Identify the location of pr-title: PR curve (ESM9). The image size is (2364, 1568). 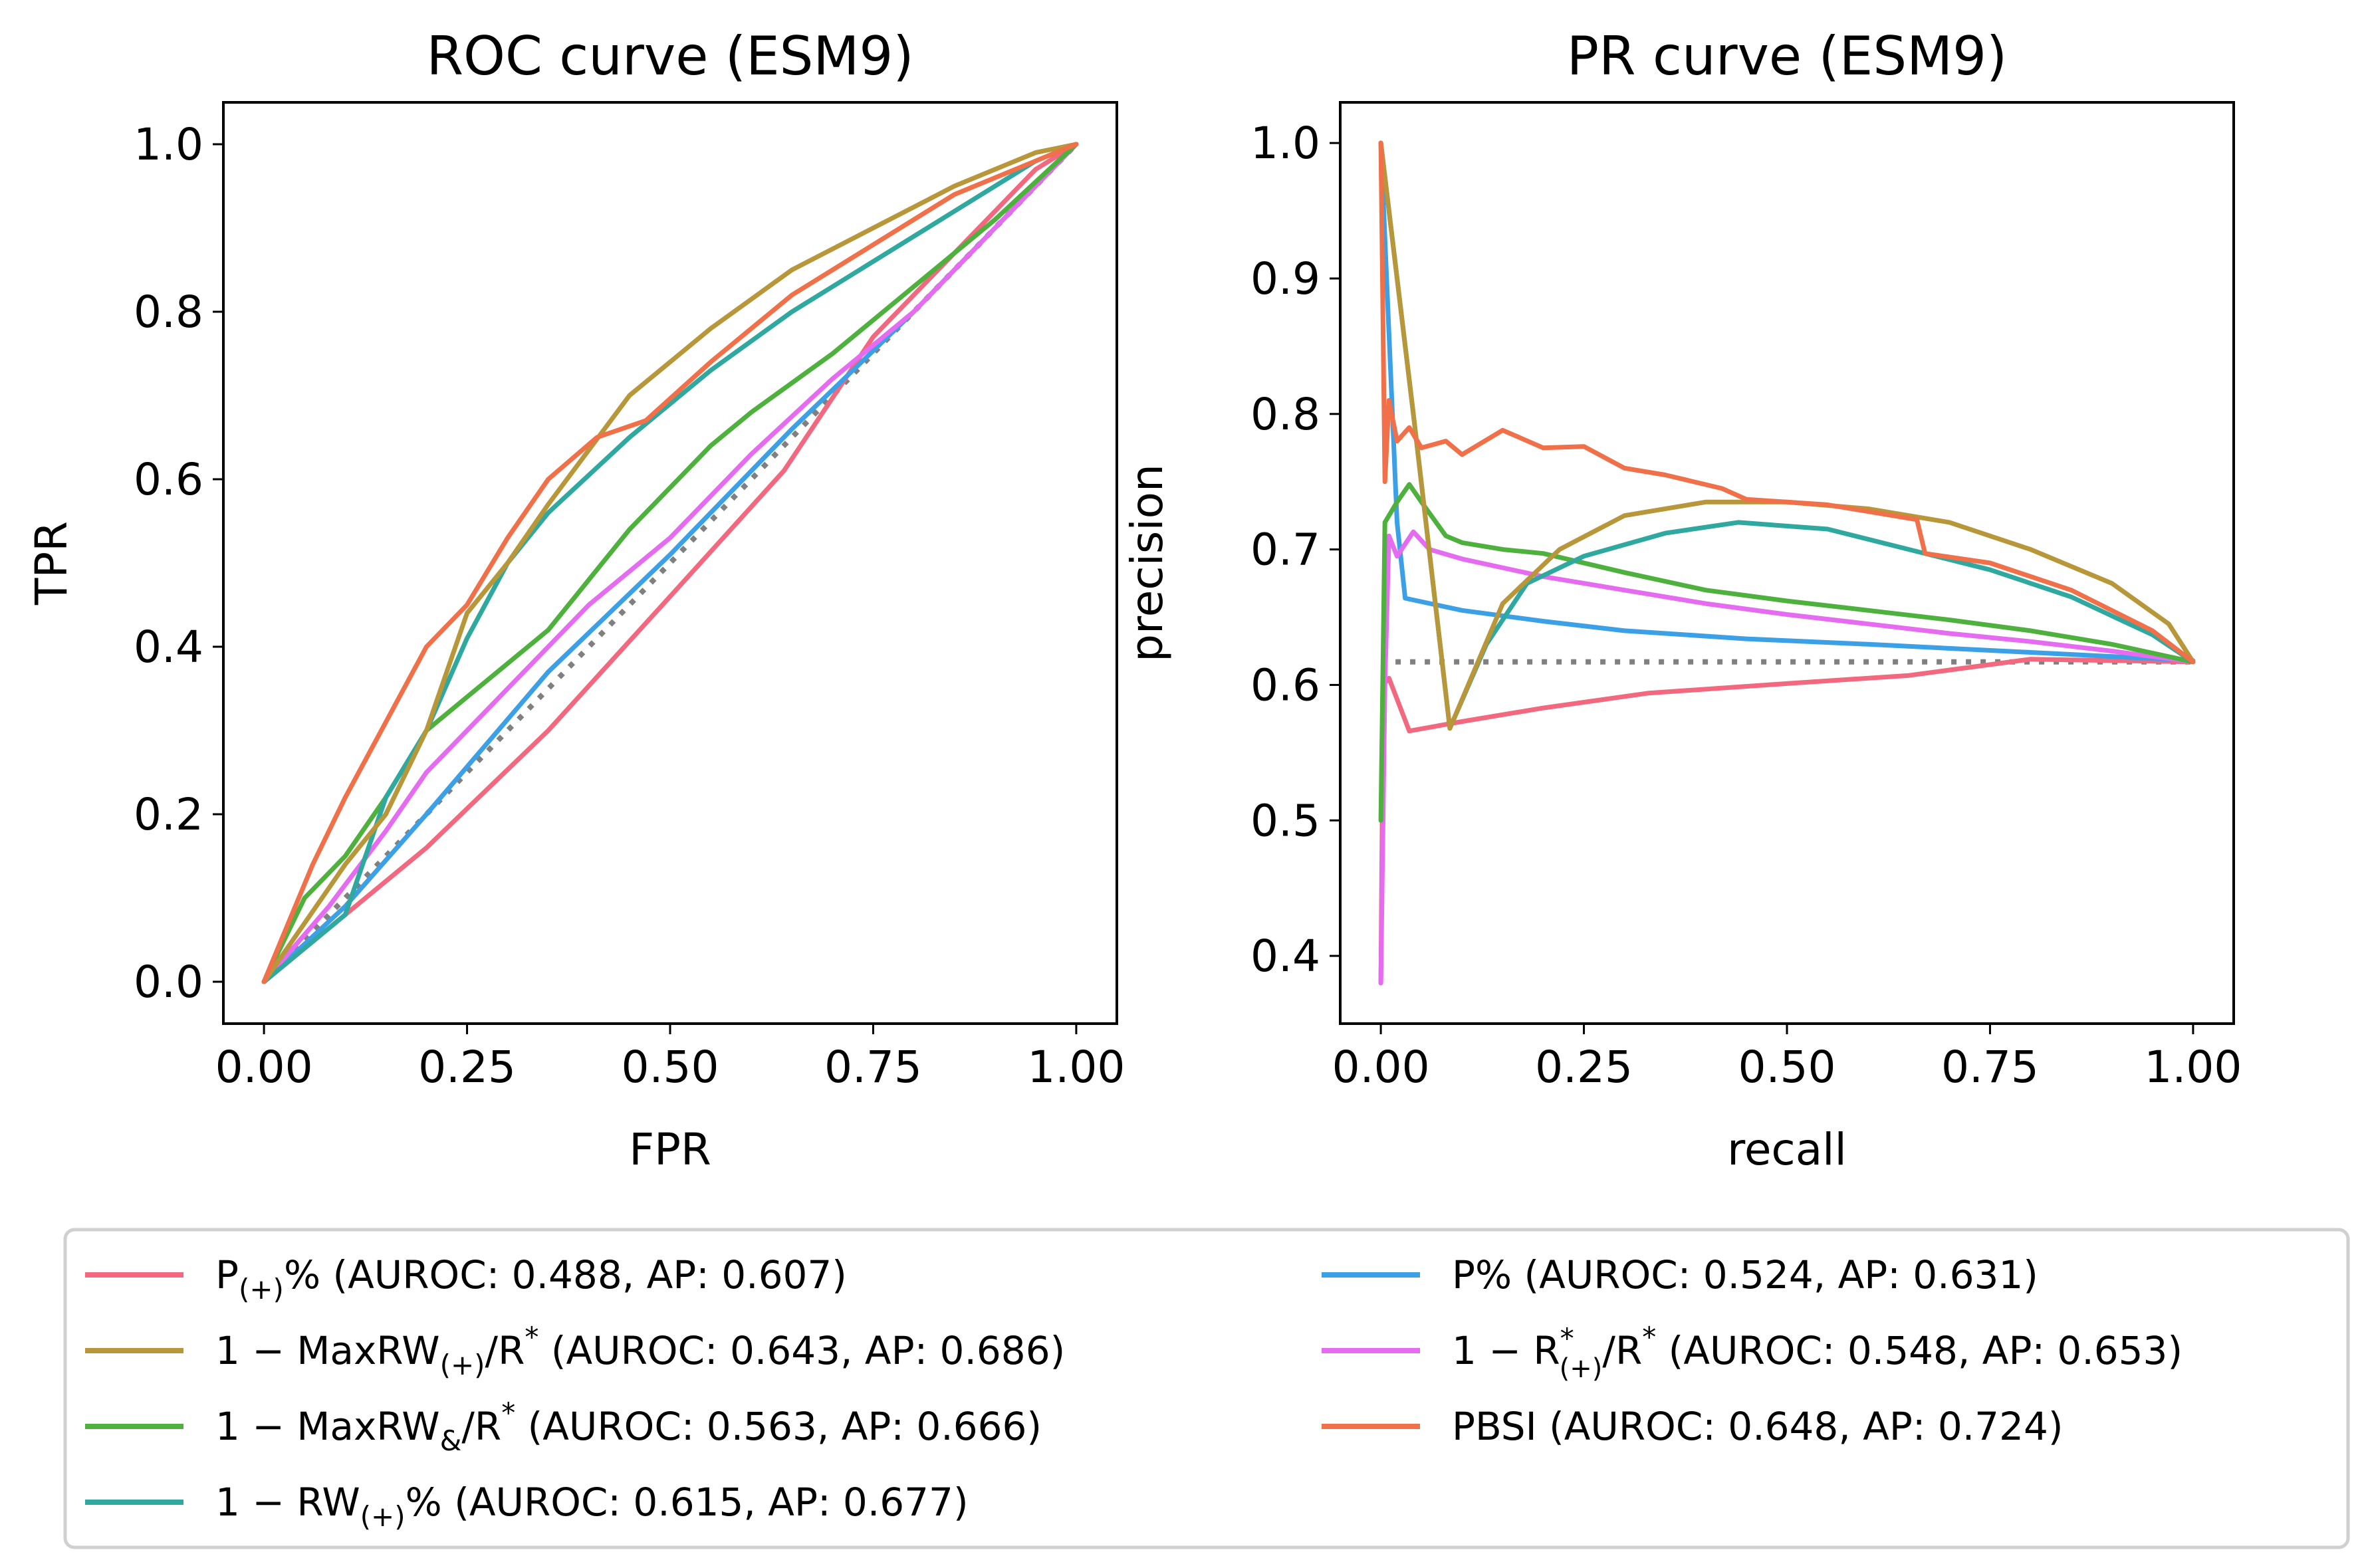
(1787, 56).